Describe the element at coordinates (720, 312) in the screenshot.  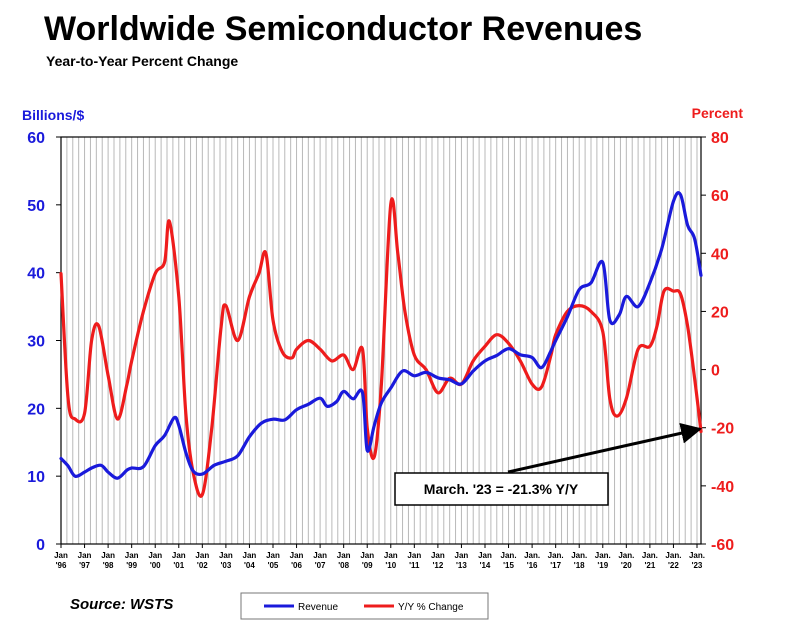
I see `right-tick-label: 20` at that location.